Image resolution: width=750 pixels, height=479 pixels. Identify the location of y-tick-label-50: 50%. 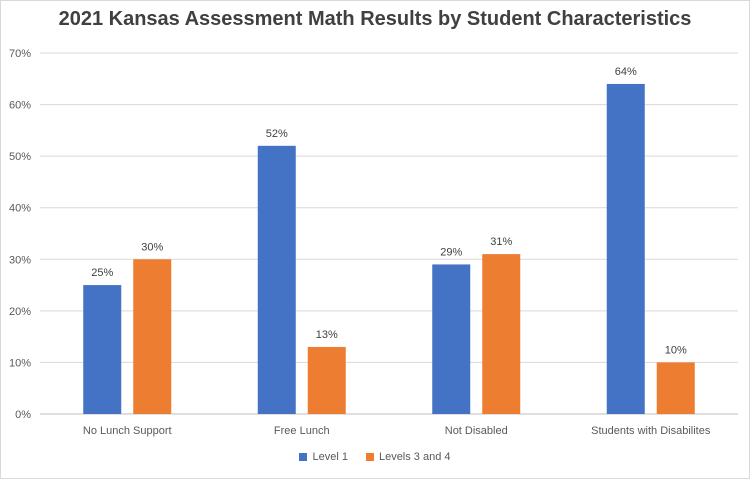
(20, 157).